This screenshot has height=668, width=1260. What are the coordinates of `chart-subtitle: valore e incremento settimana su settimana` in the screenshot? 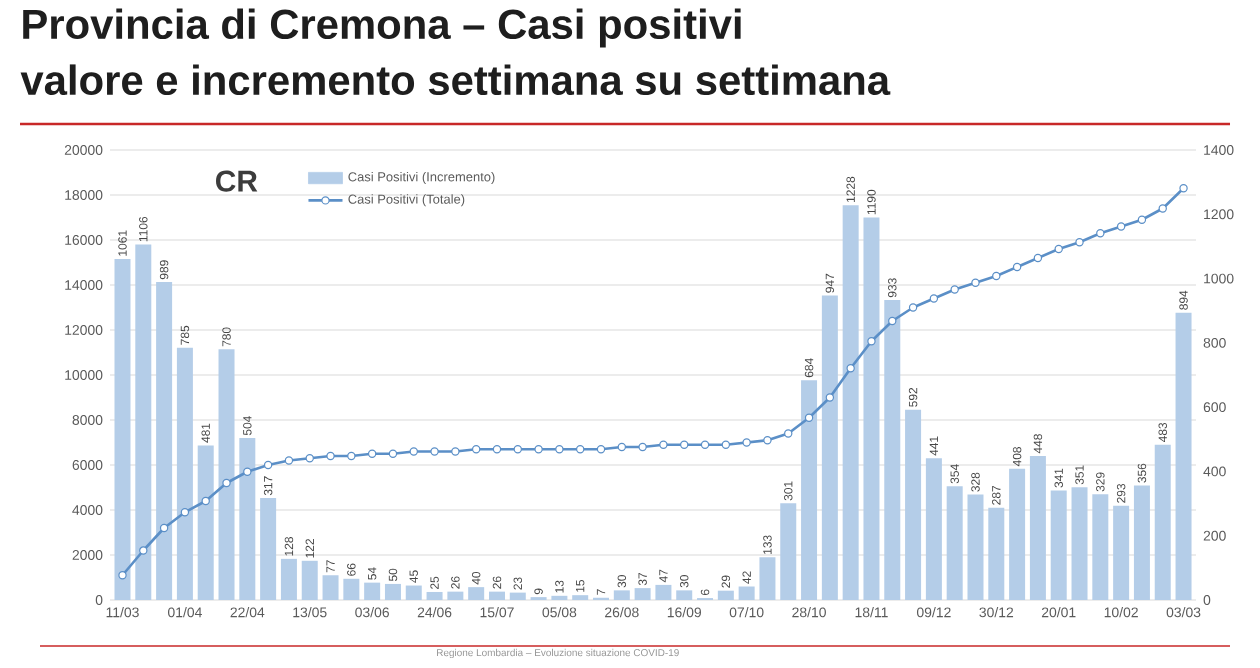 It's located at (455, 80).